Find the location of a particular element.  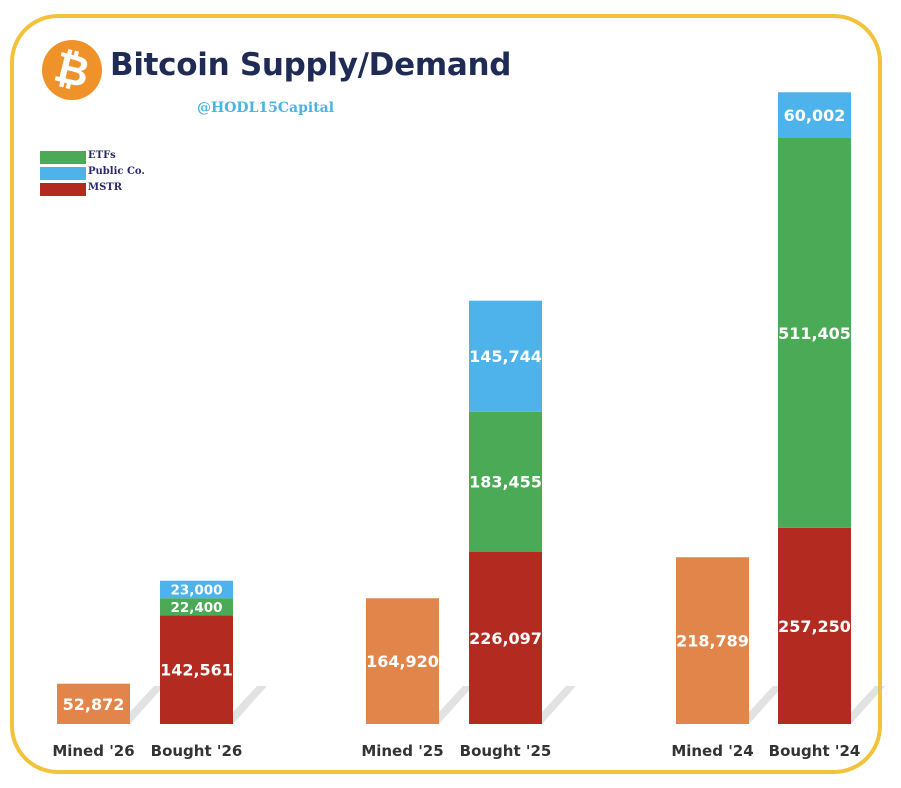

bar-bought-25-mstr is located at coordinates (505, 637).